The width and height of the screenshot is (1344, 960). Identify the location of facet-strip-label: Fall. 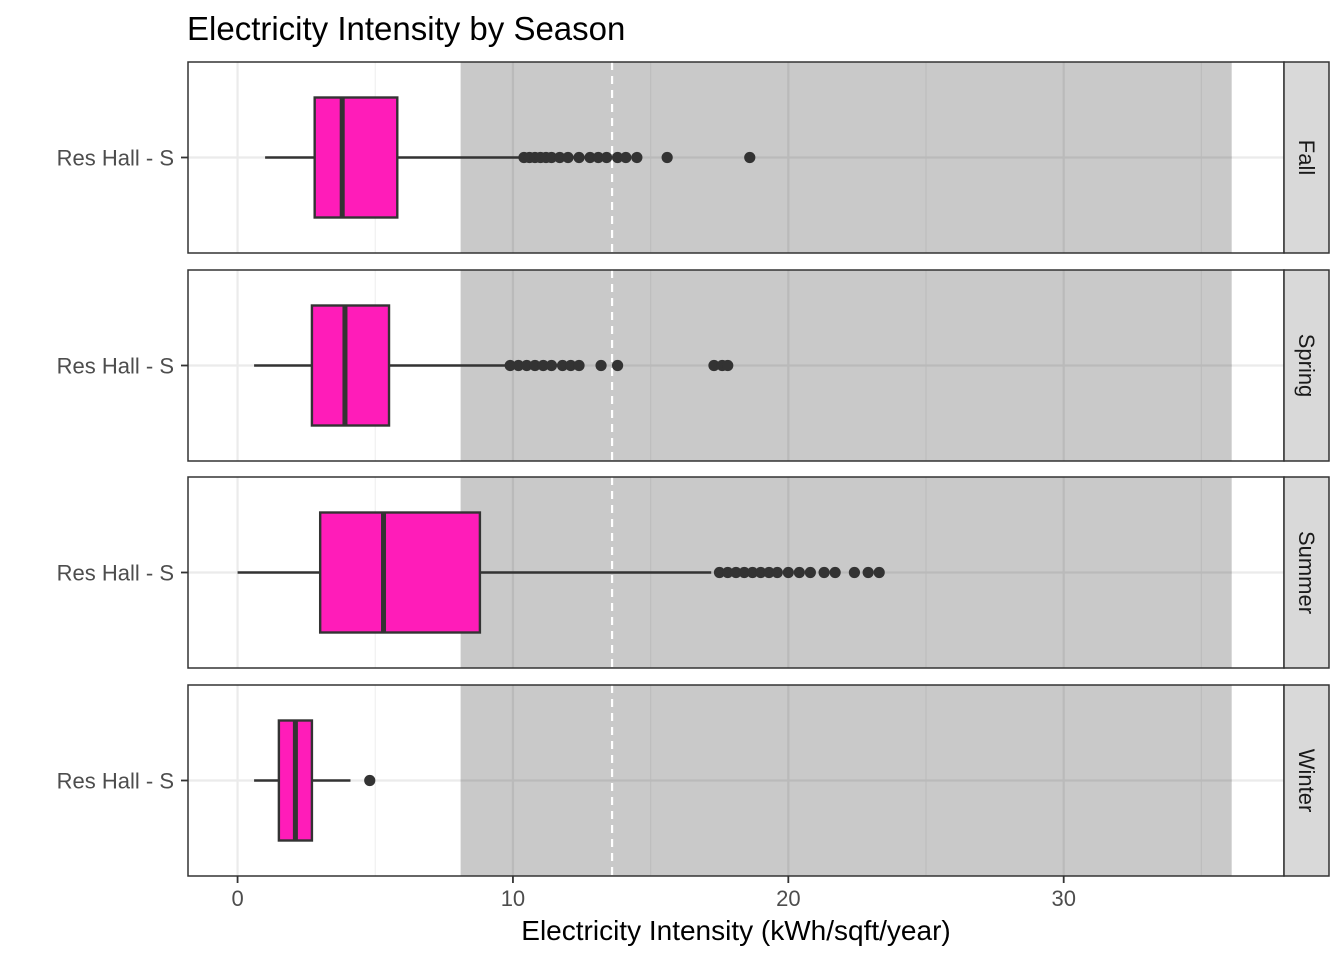
(1306, 157).